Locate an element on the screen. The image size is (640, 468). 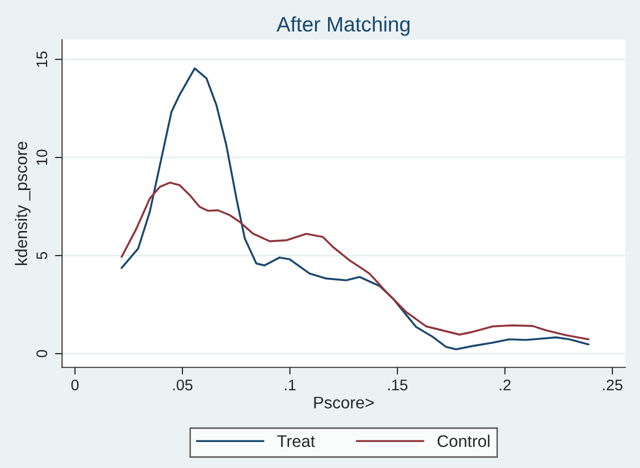
x-tick-label: .25 is located at coordinates (612, 385).